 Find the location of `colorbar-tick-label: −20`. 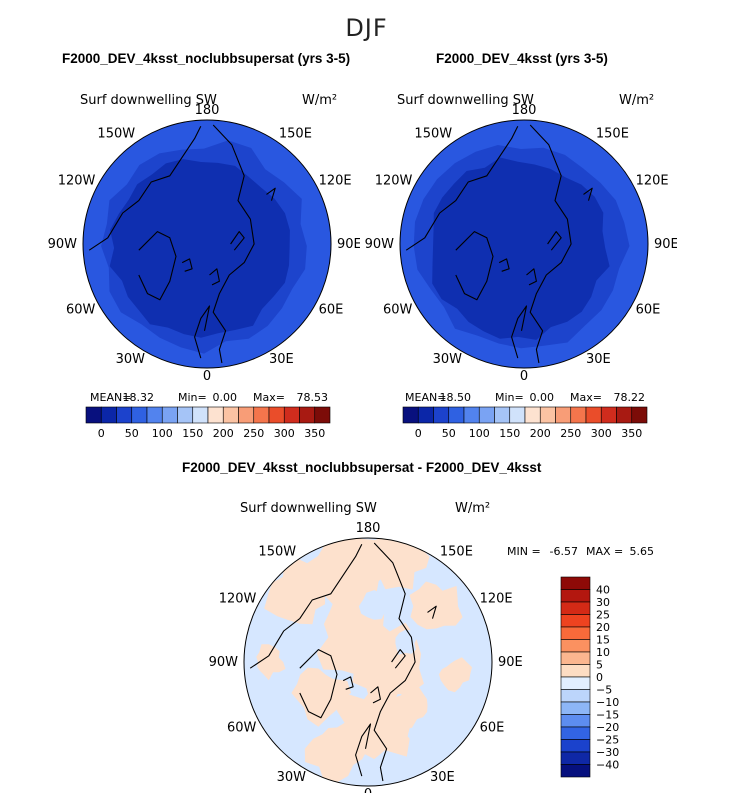

colorbar-tick-label: −20 is located at coordinates (607, 727).